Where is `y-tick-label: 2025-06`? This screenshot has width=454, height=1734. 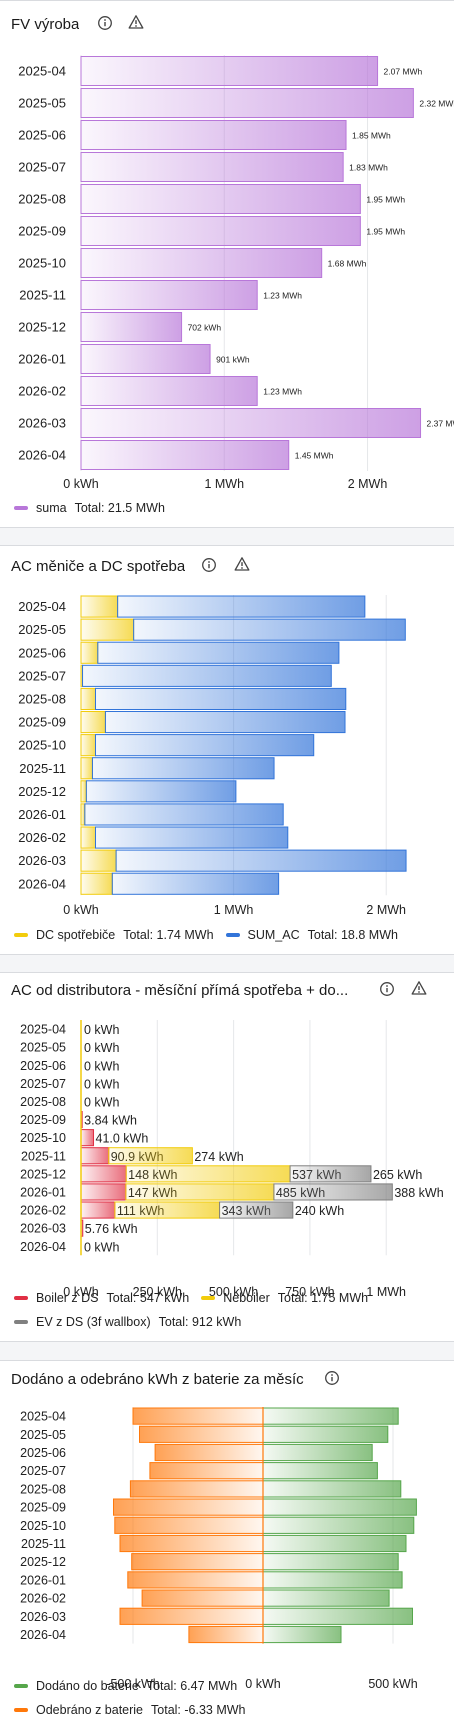 y-tick-label: 2025-06 is located at coordinates (43, 1453).